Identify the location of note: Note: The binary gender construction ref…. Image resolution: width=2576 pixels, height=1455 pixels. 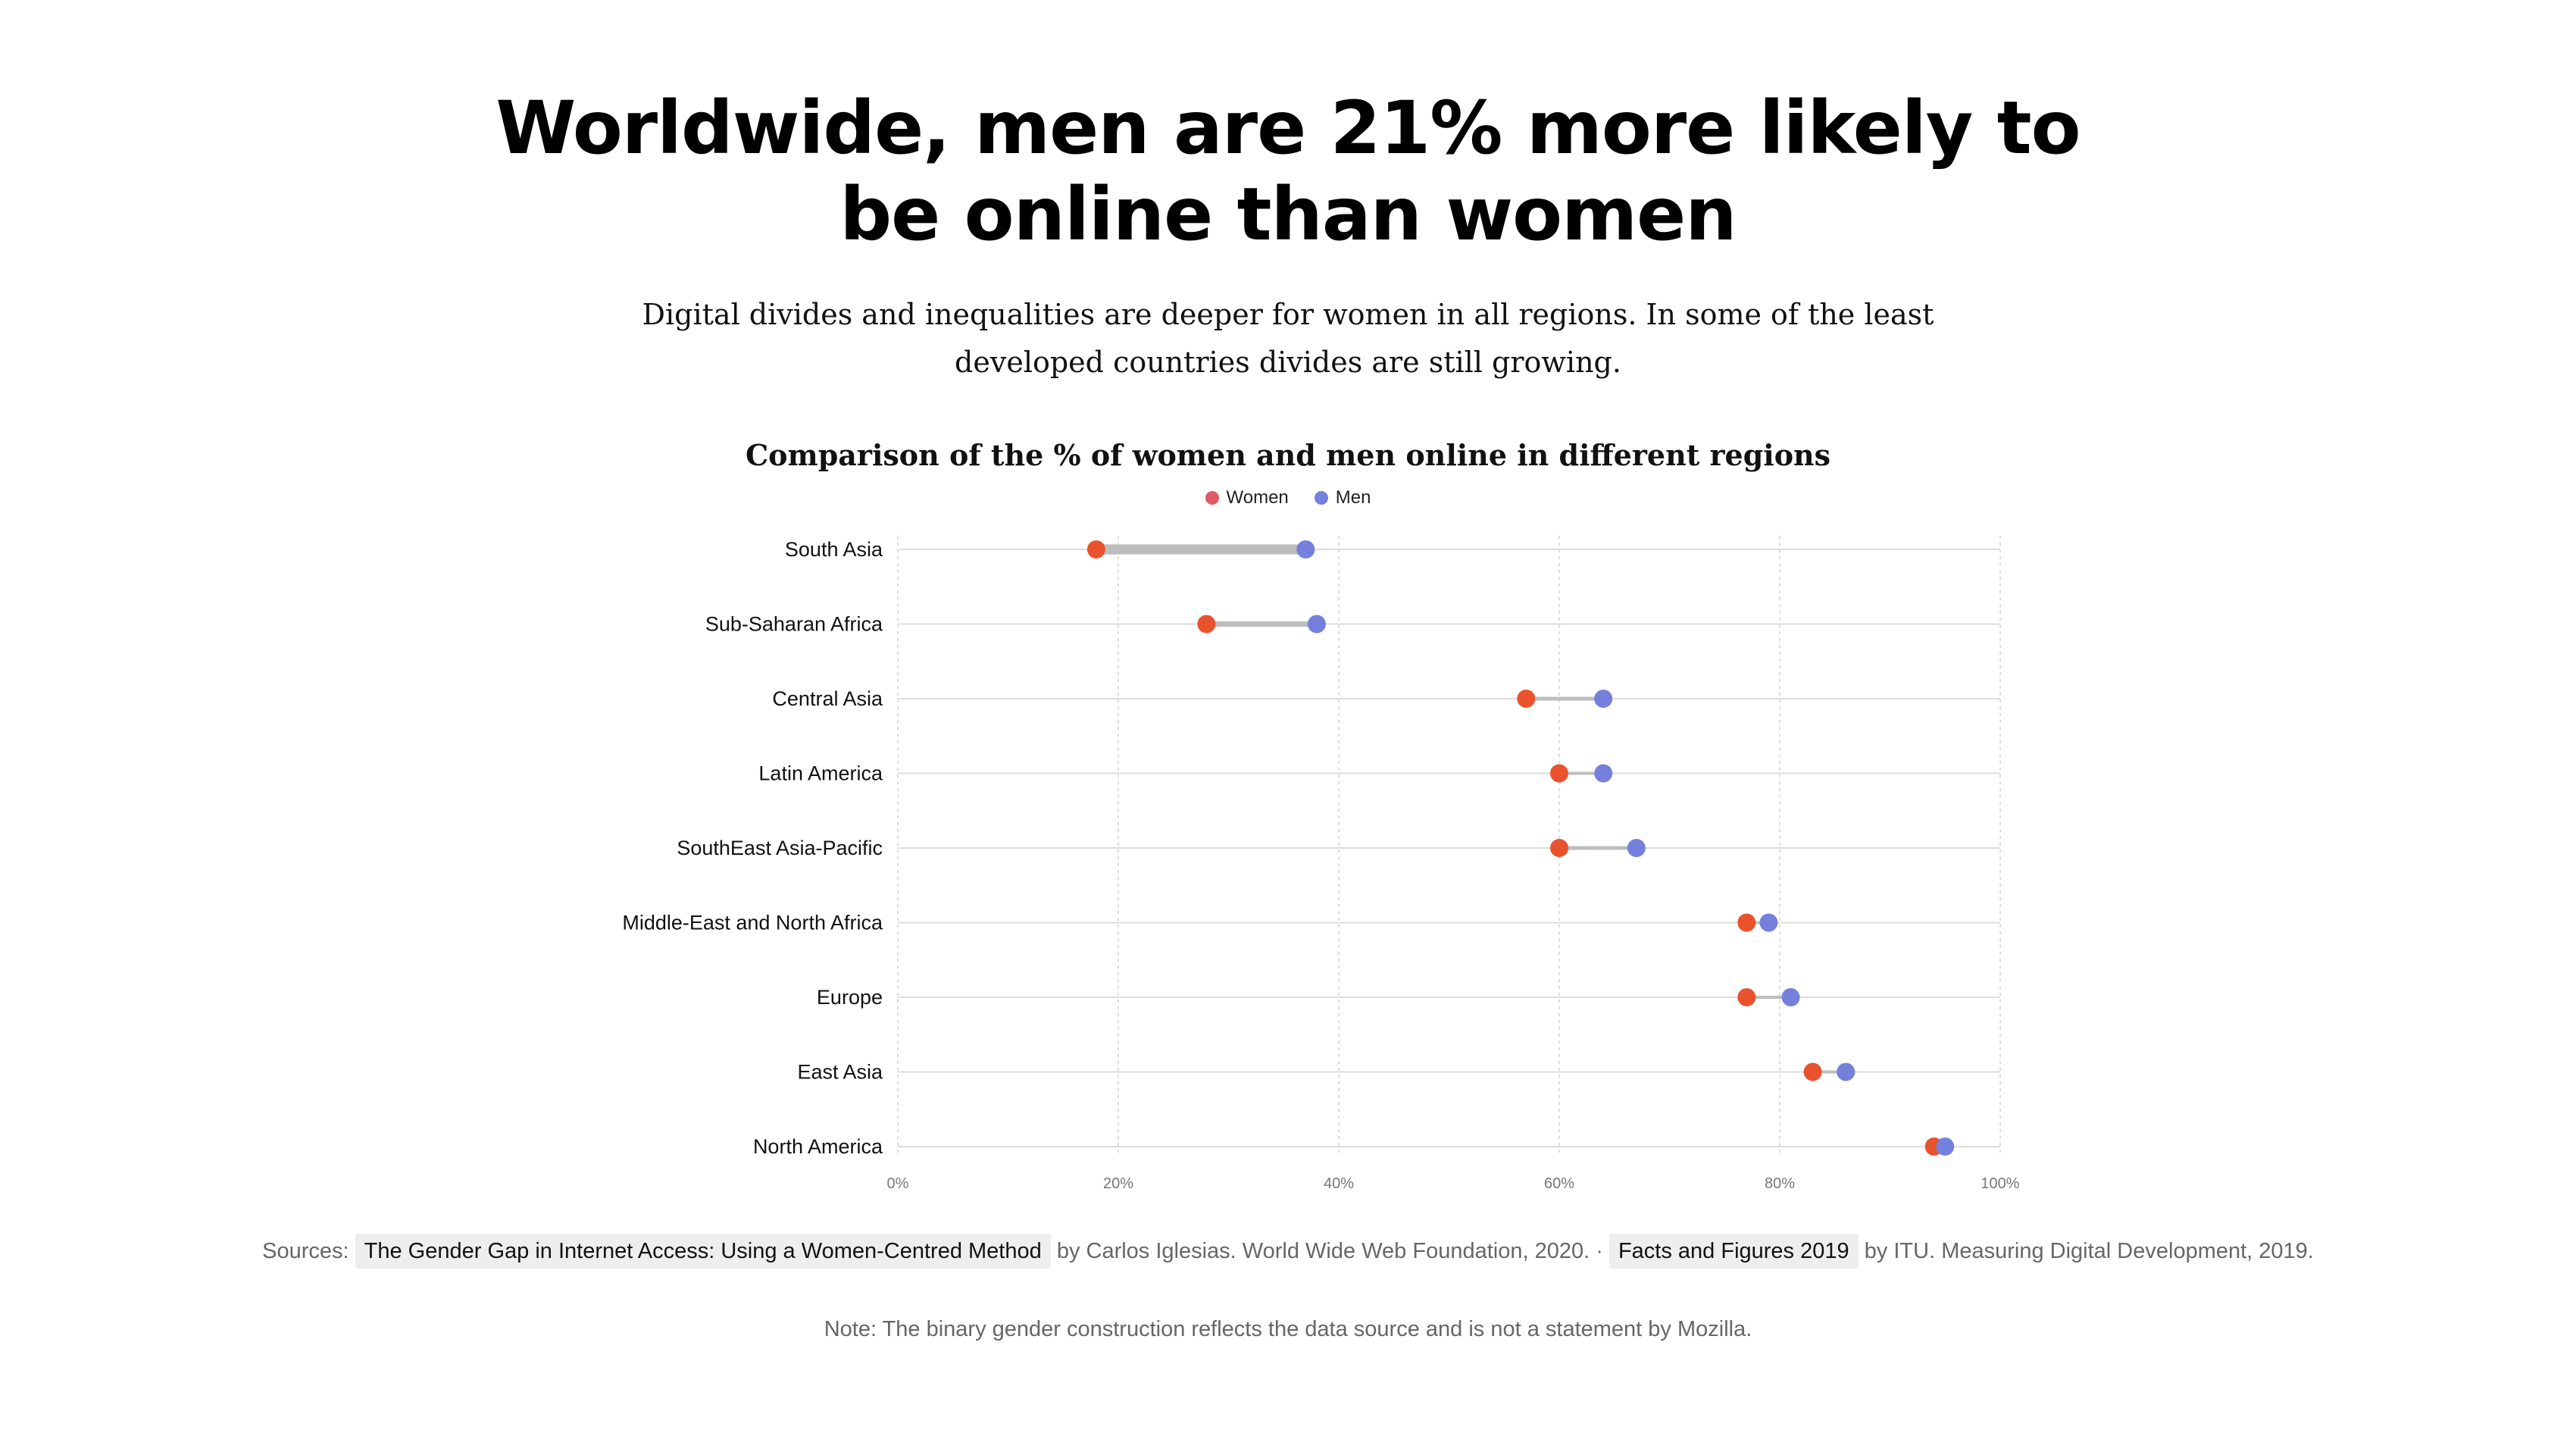
(1288, 1329).